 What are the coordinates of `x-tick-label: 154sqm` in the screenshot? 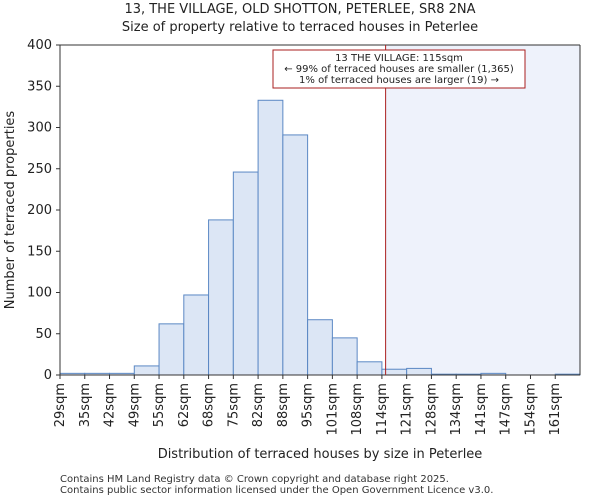 It's located at (530, 409).